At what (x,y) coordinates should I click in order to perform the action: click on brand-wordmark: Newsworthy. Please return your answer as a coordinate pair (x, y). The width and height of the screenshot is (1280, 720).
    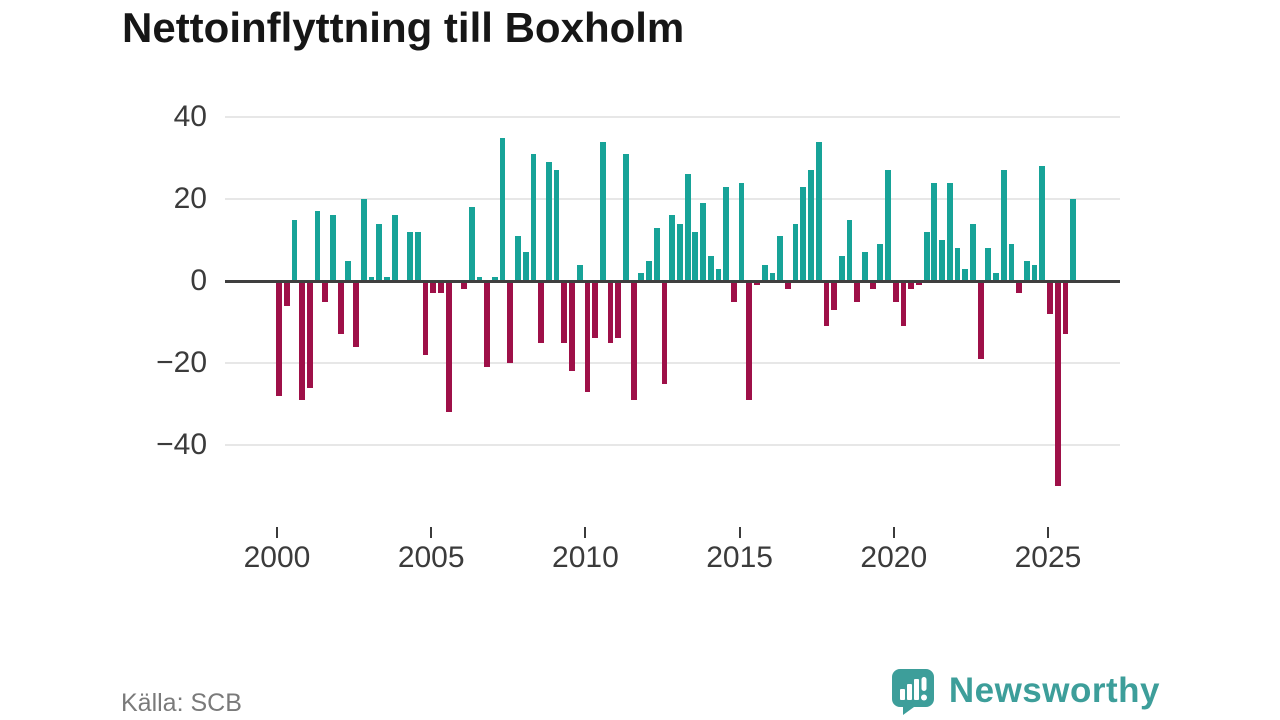
    Looking at the image, I should click on (1054, 690).